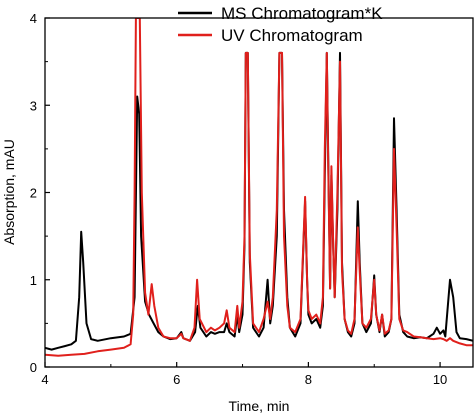 This screenshot has width=474, height=418. Describe the element at coordinates (308, 379) in the screenshot. I see `x-tick-label: 8` at that location.